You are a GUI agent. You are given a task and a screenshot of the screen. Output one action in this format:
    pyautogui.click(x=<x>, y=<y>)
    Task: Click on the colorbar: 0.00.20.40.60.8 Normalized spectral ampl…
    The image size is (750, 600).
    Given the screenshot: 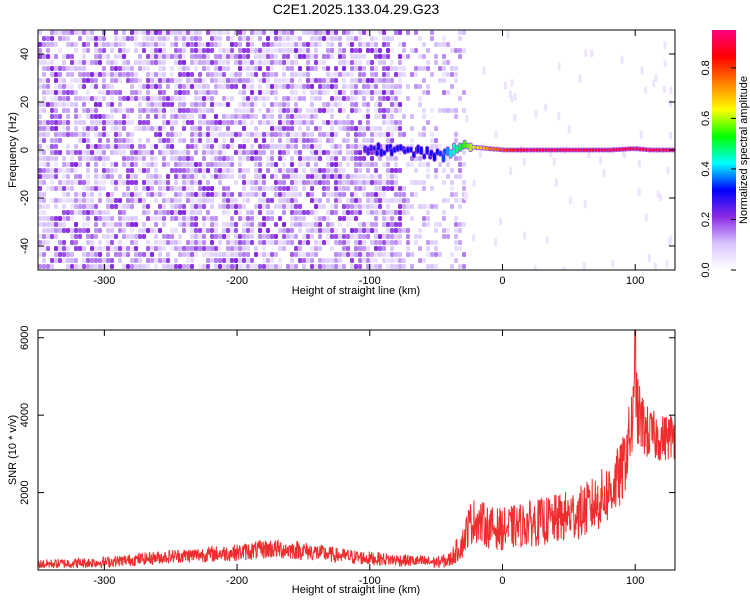 What is the action you would take?
    pyautogui.click(x=725, y=154)
    